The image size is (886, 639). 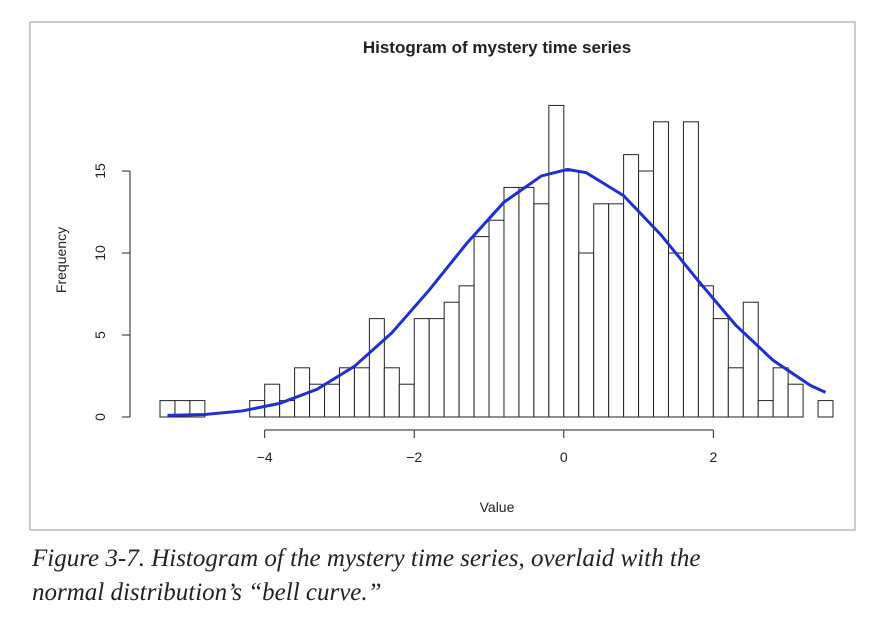 I want to click on x-tick-label: −4, so click(x=265, y=457).